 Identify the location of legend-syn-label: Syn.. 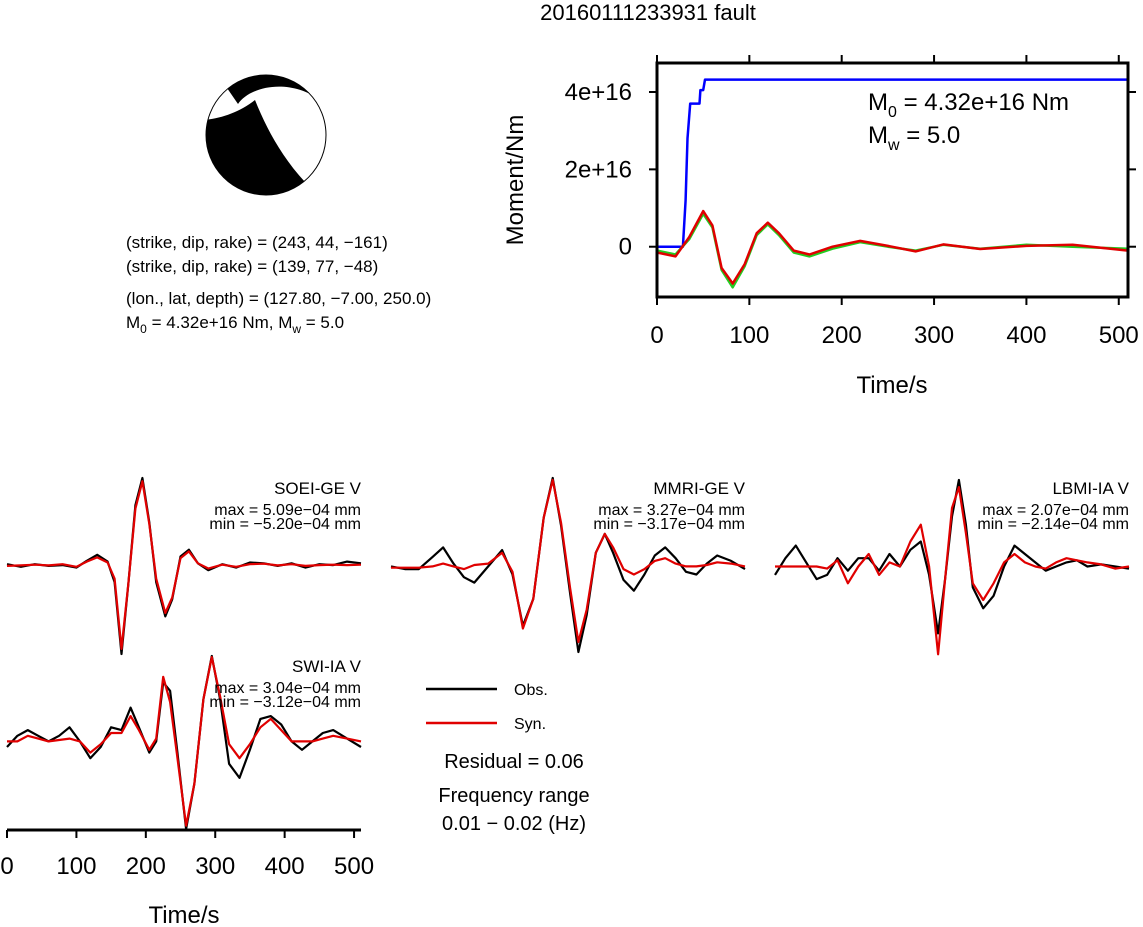
(530, 724).